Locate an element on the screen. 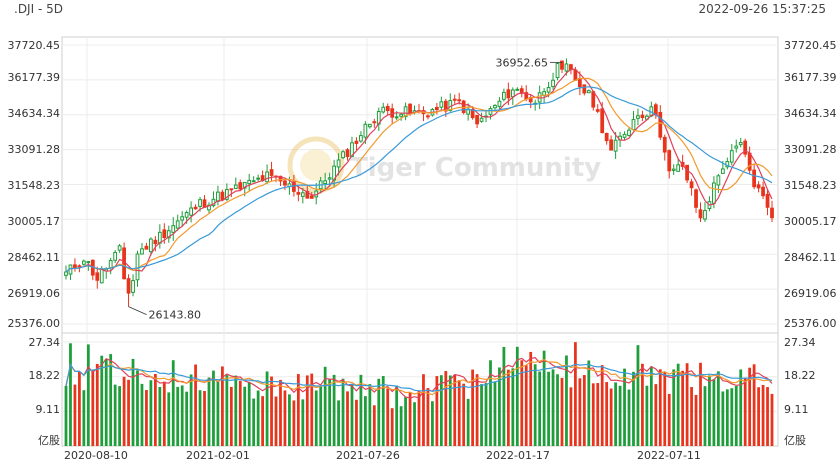 This screenshot has height=470, width=840. price-tick-left: 28462.11 is located at coordinates (34, 257).